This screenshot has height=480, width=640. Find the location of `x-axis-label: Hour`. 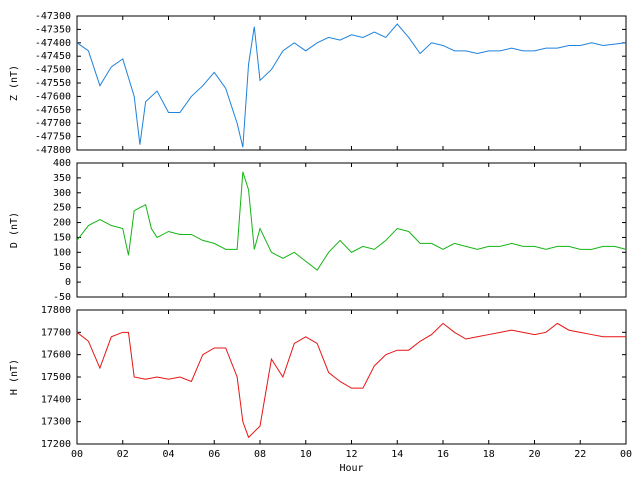

x-axis-label: Hour is located at coordinates (351, 468).